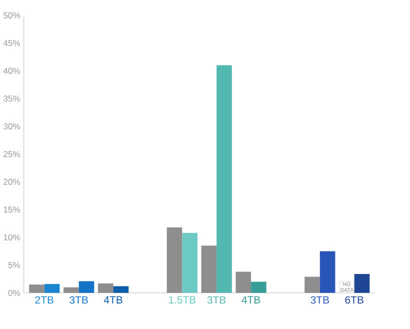  Describe the element at coordinates (12, 237) in the screenshot. I see `y-tick-label: 10%` at that location.